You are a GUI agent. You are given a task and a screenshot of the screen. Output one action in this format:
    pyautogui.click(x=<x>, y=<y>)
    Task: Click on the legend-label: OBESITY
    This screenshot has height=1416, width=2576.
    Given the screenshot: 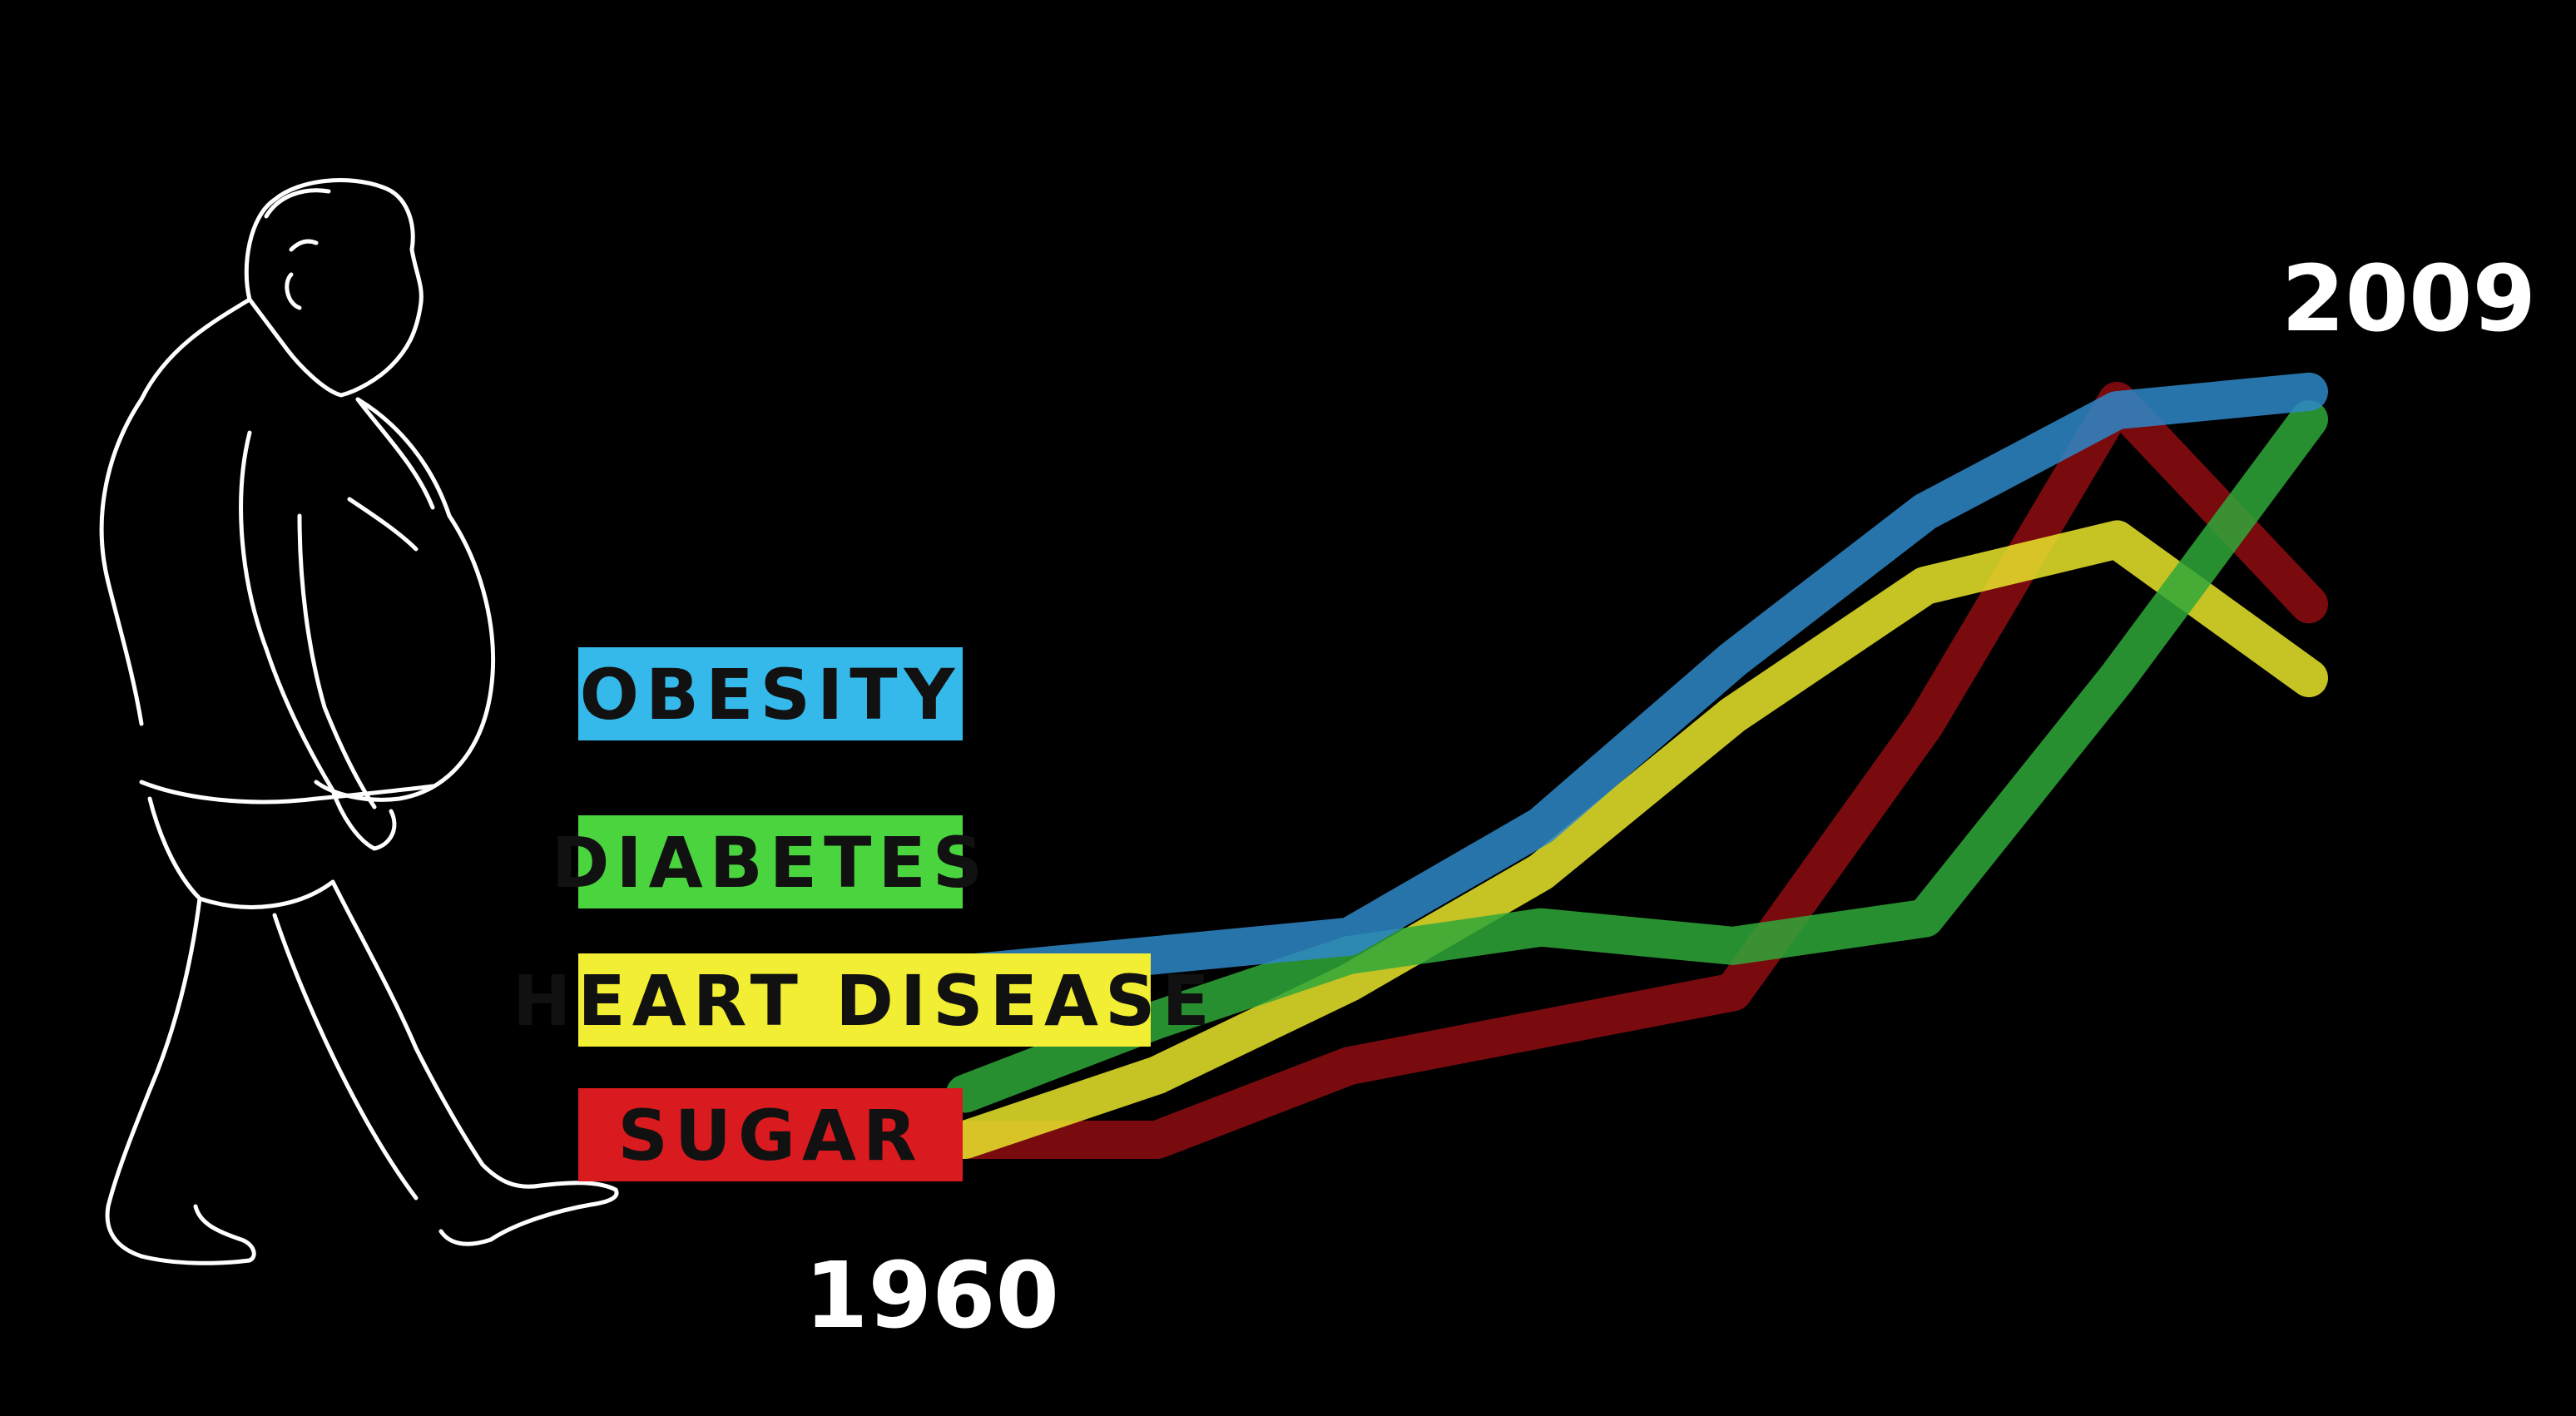 What is the action you would take?
    pyautogui.click(x=771, y=694)
    